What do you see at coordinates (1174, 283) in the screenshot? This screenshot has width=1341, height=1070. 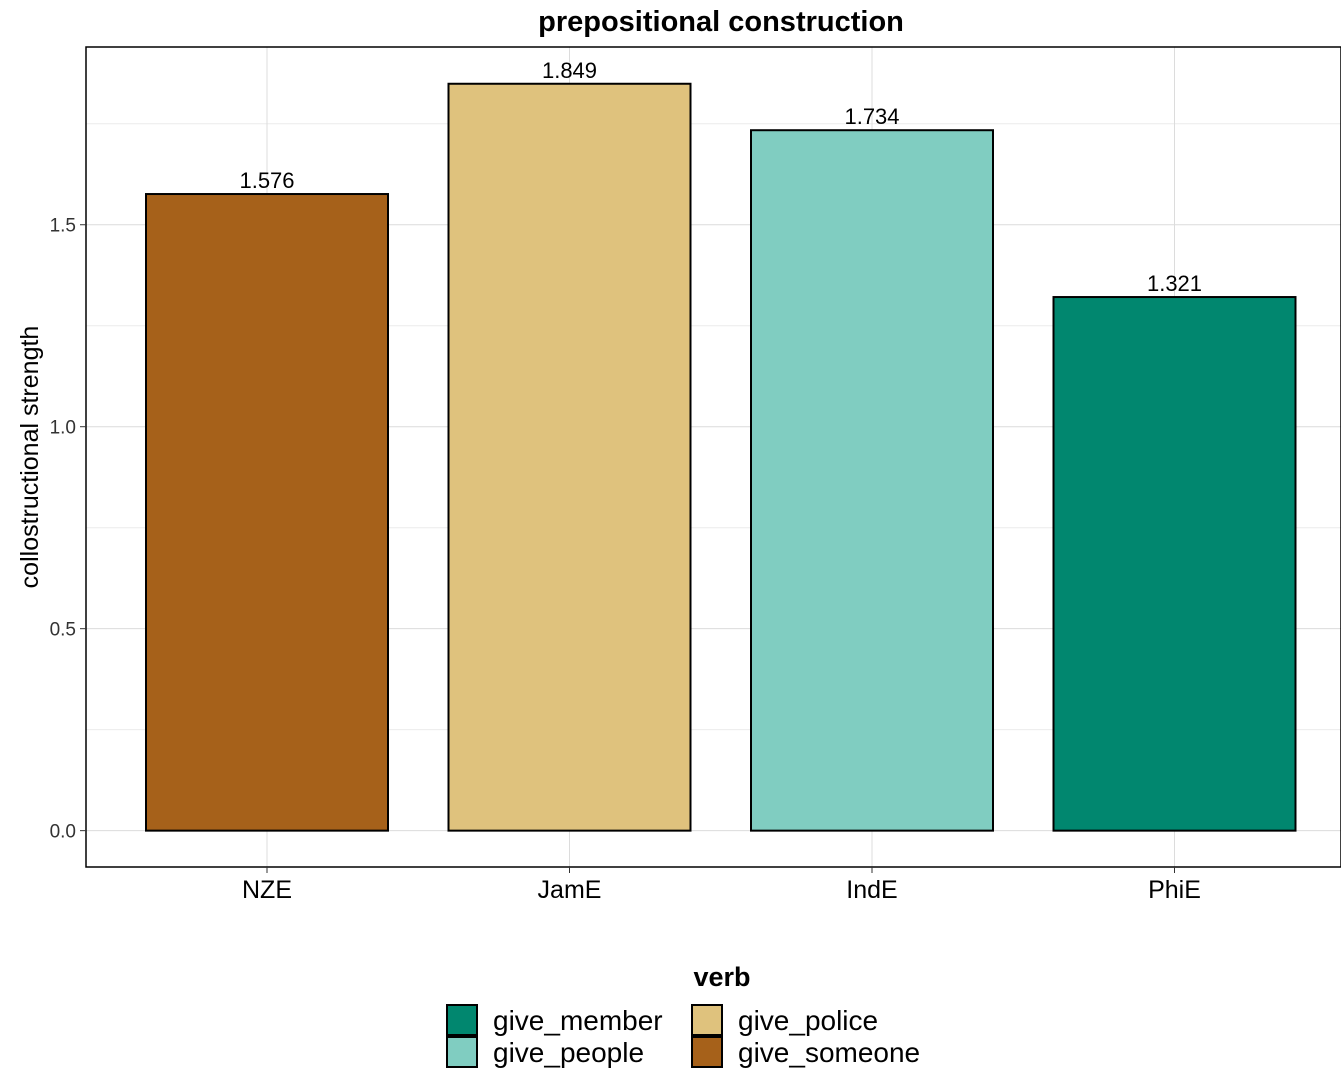 I see `bar-value-label: 1.321` at bounding box center [1174, 283].